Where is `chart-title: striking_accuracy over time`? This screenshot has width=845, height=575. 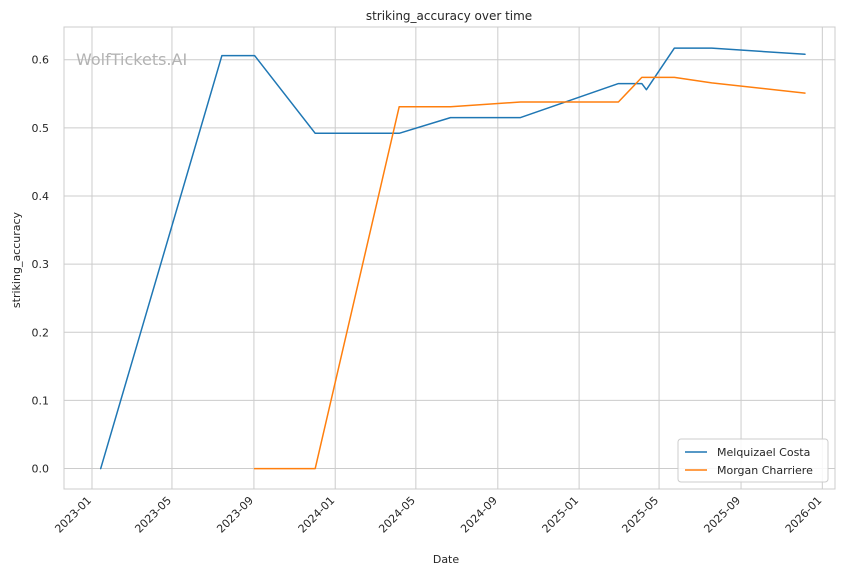
chart-title: striking_accuracy over time is located at coordinates (449, 16).